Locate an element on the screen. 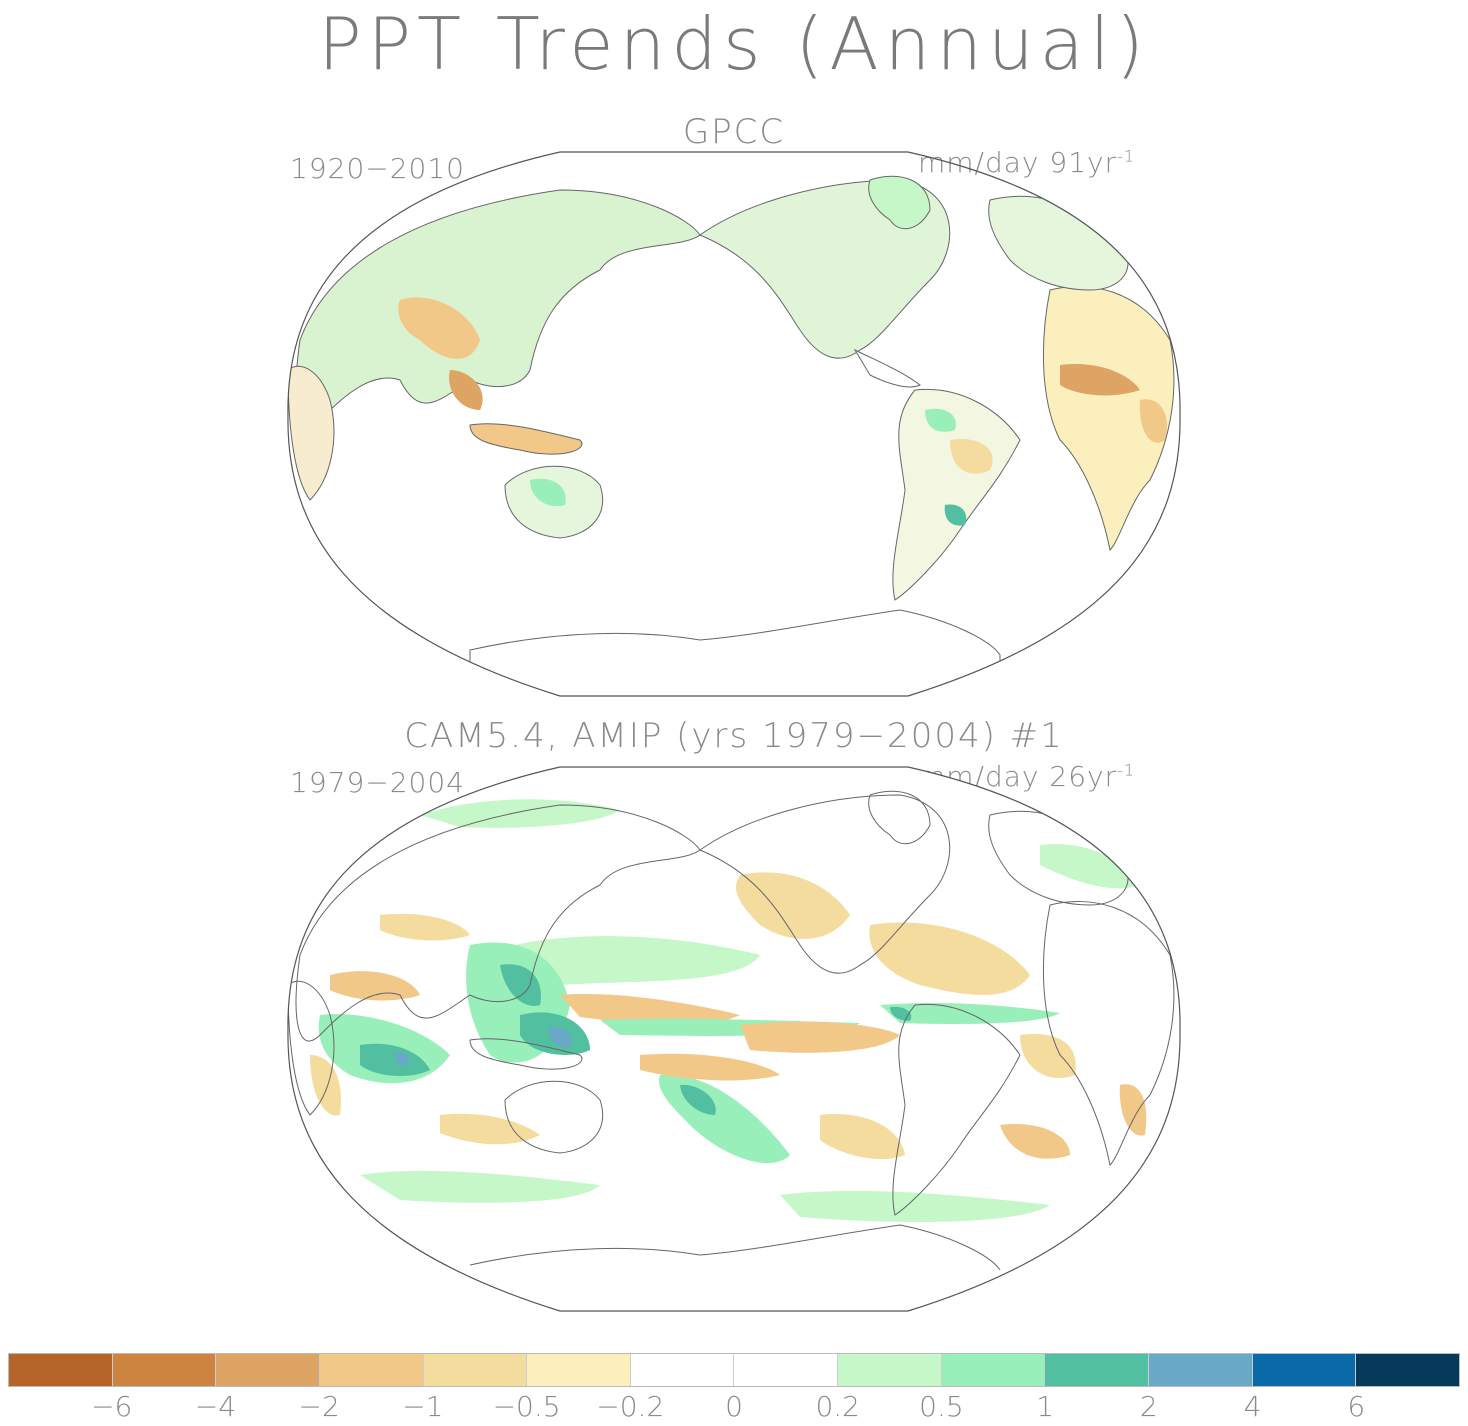 The width and height of the screenshot is (1468, 1426). band-spac-dry is located at coordinates (862, 1137).